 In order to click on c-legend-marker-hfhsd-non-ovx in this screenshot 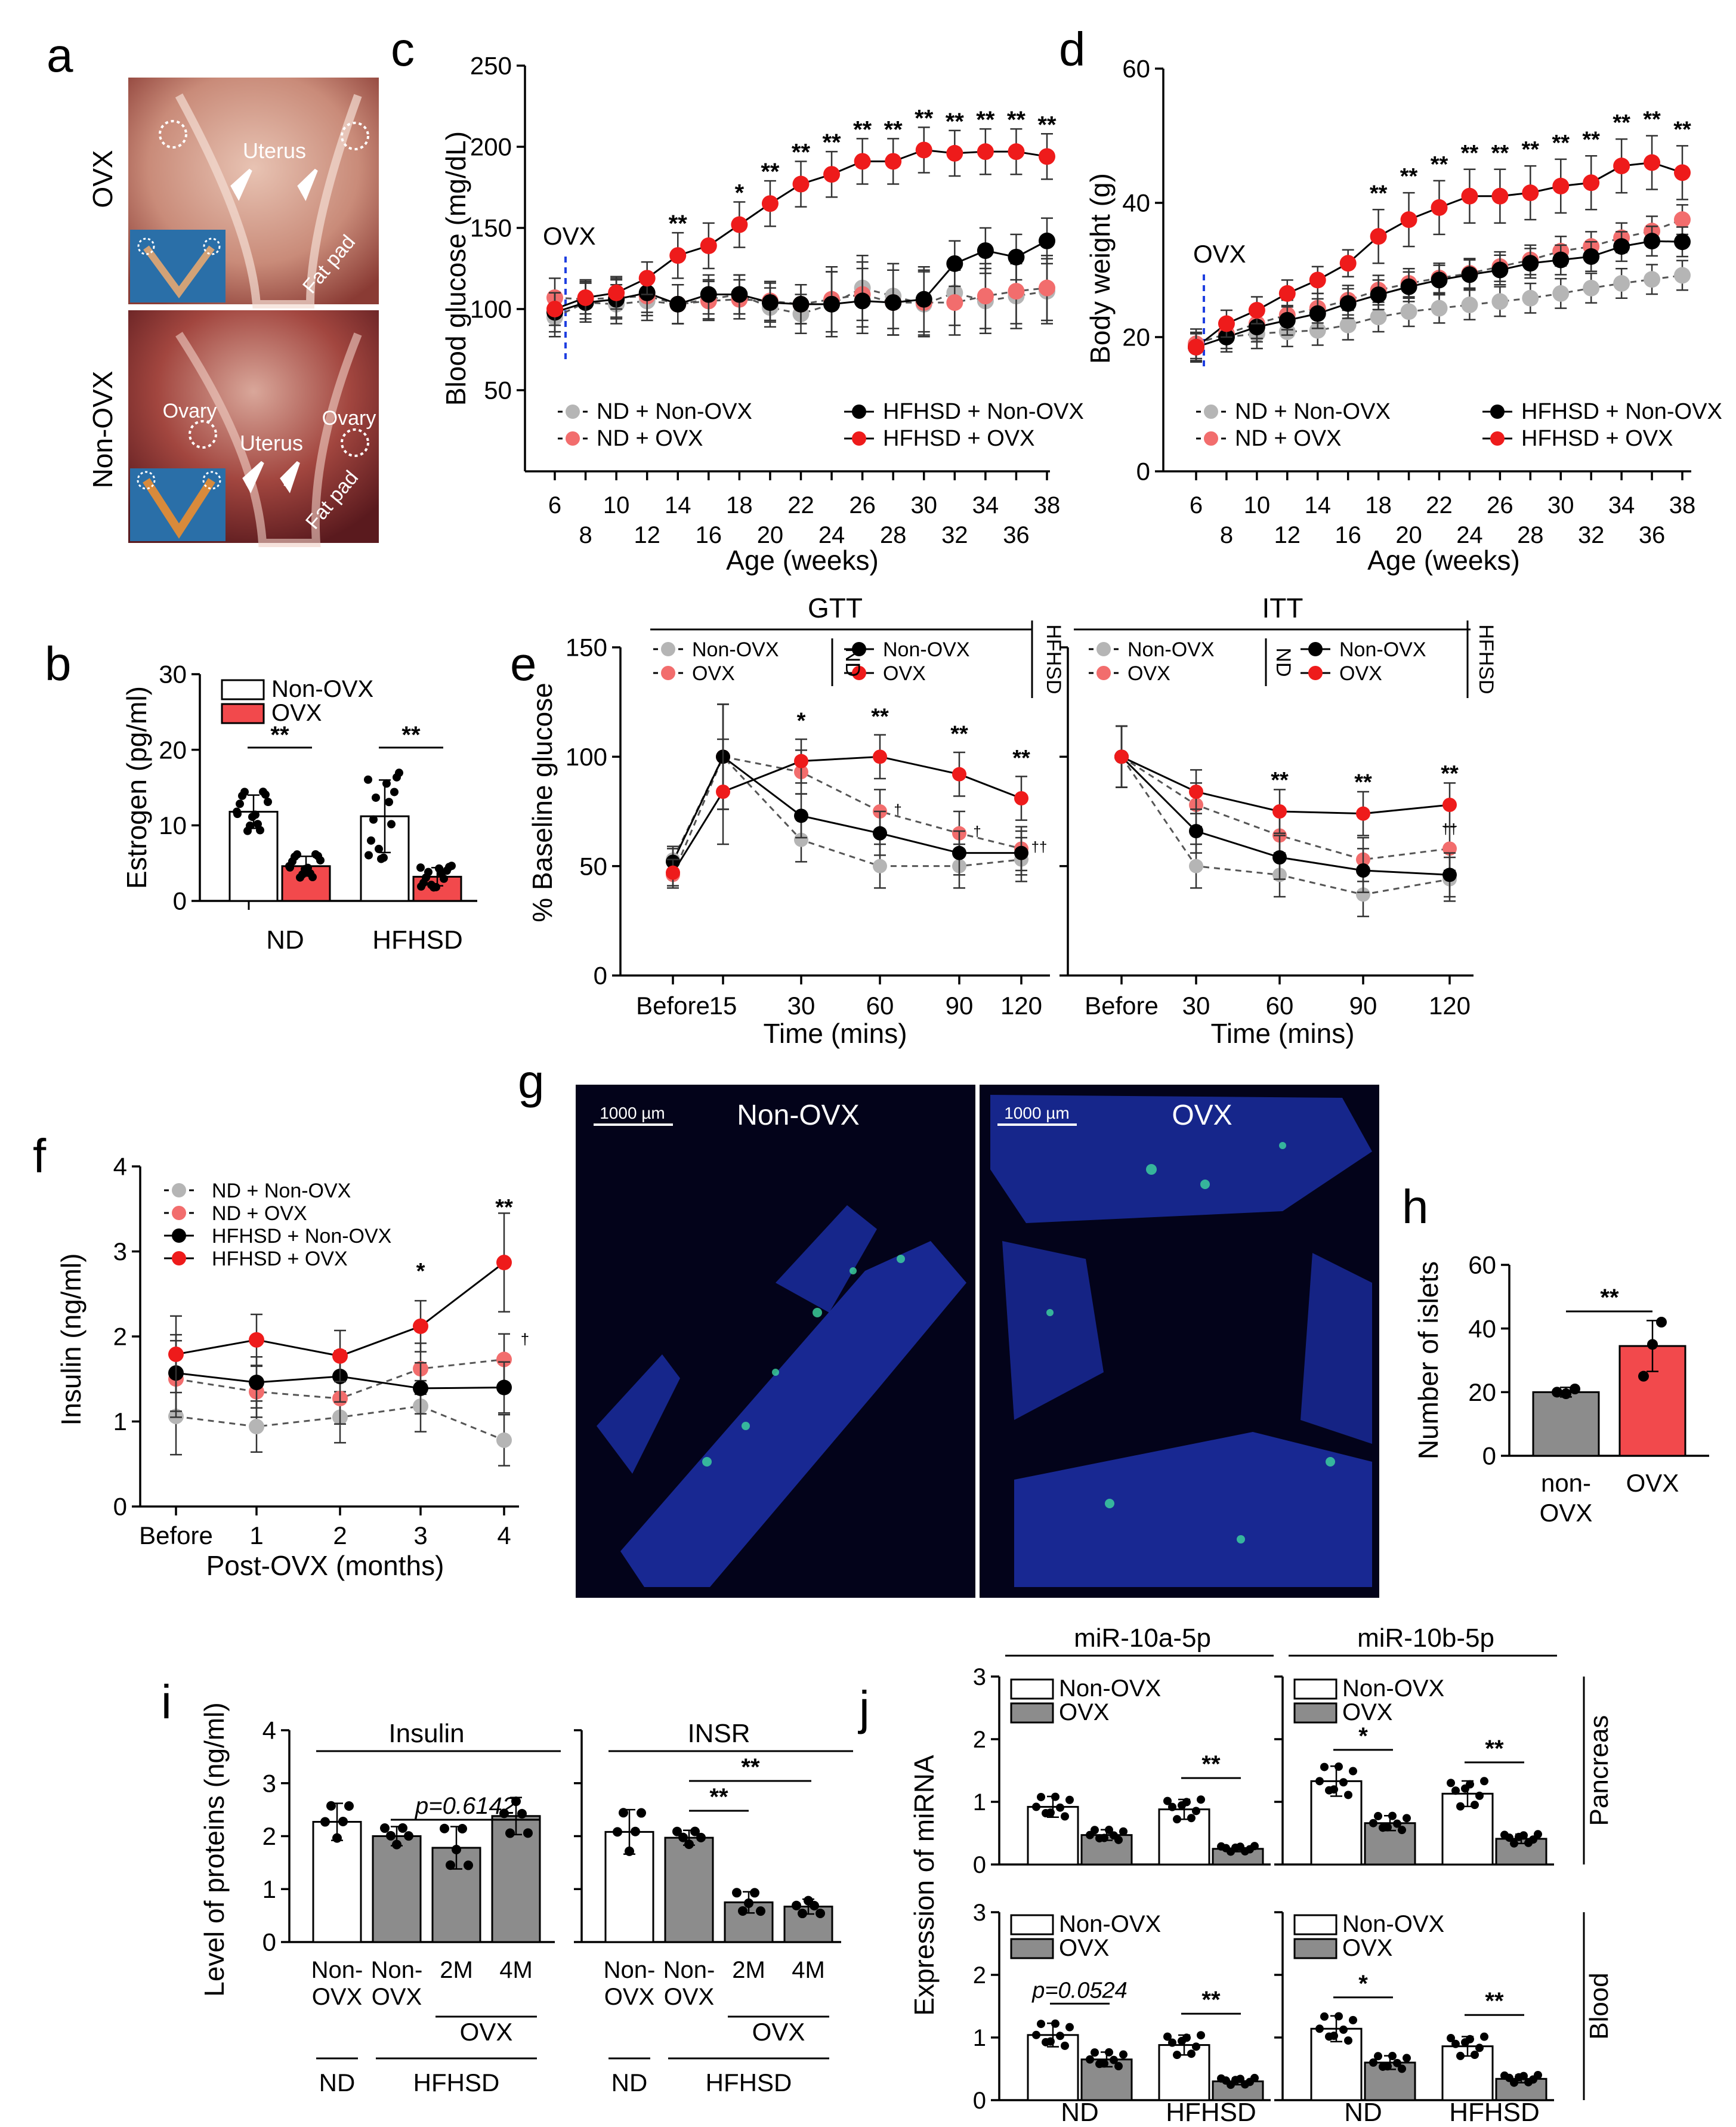, I will do `click(859, 412)`.